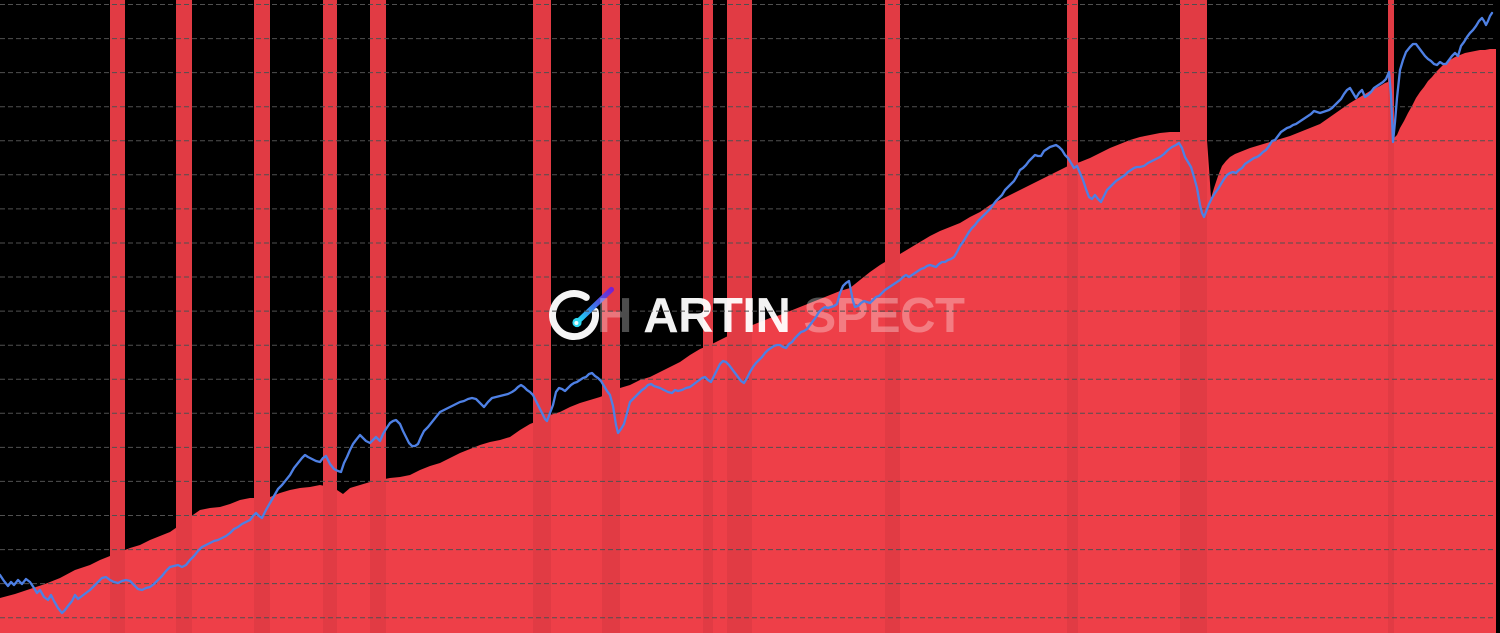 Image resolution: width=1500 pixels, height=633 pixels. I want to click on watermark-segment-artin: ARTIN, so click(716, 316).